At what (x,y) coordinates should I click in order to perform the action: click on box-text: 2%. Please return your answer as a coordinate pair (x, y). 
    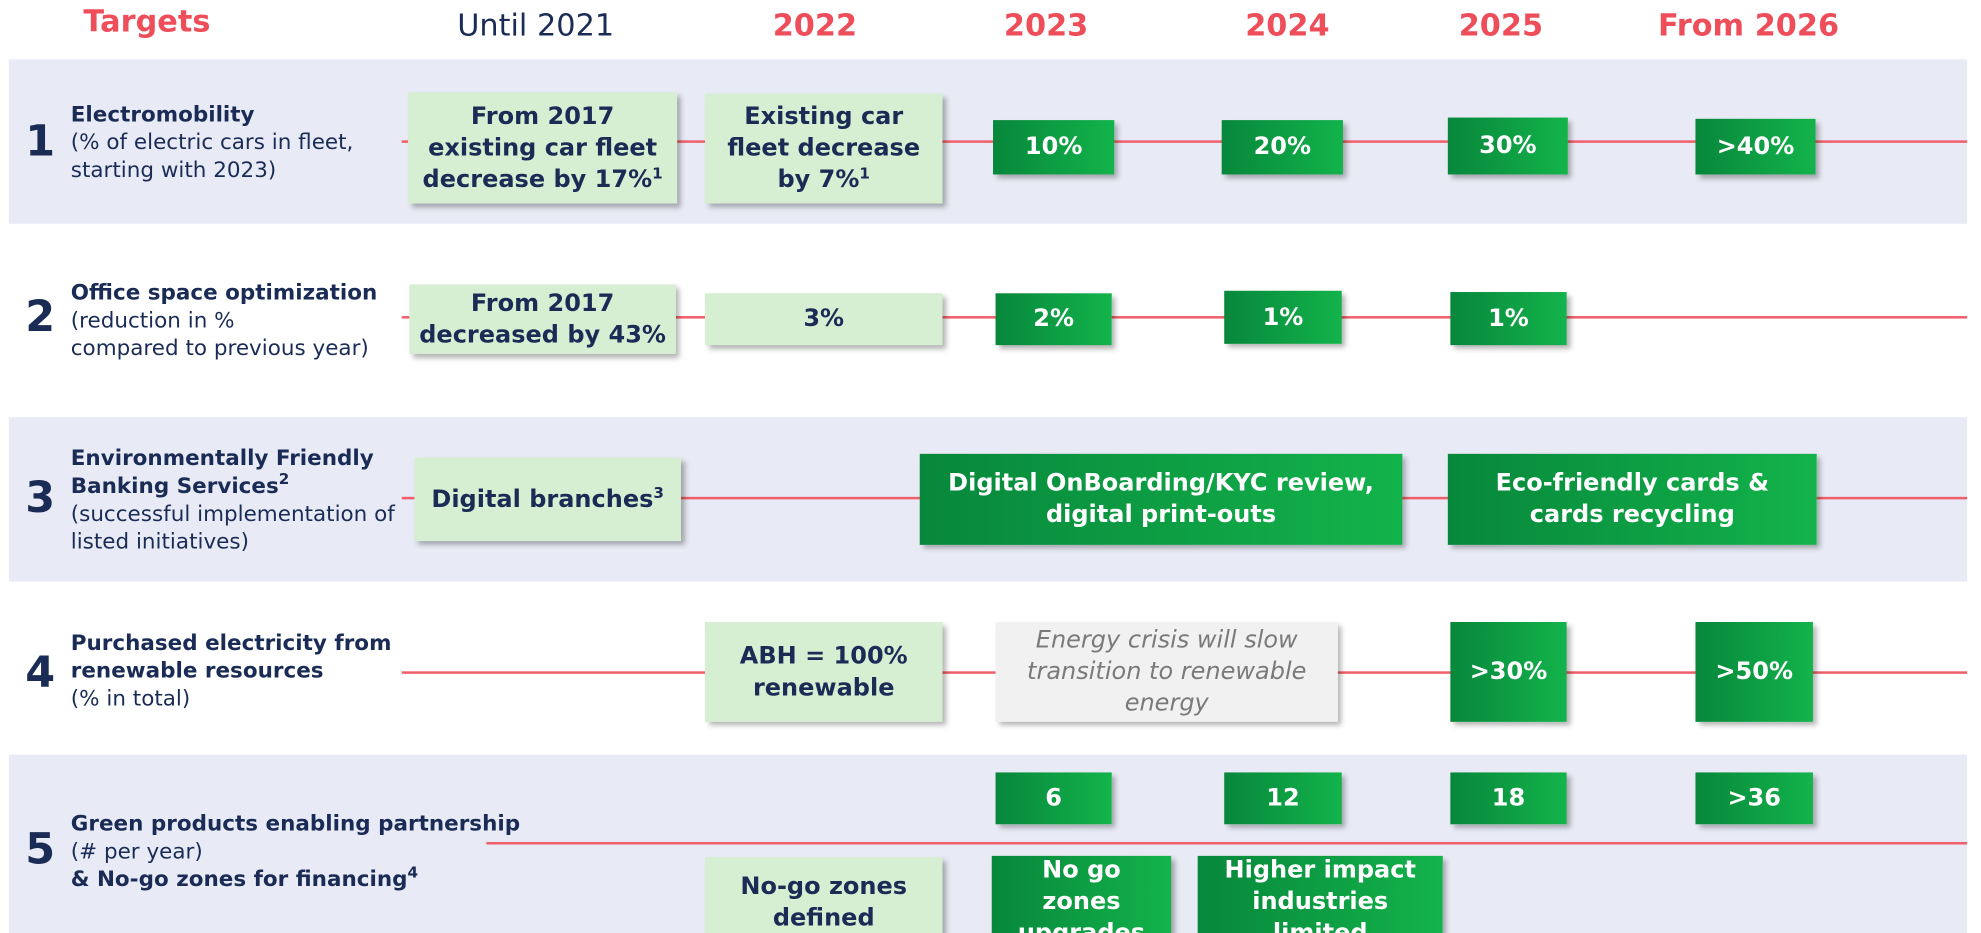
    Looking at the image, I should click on (1053, 319).